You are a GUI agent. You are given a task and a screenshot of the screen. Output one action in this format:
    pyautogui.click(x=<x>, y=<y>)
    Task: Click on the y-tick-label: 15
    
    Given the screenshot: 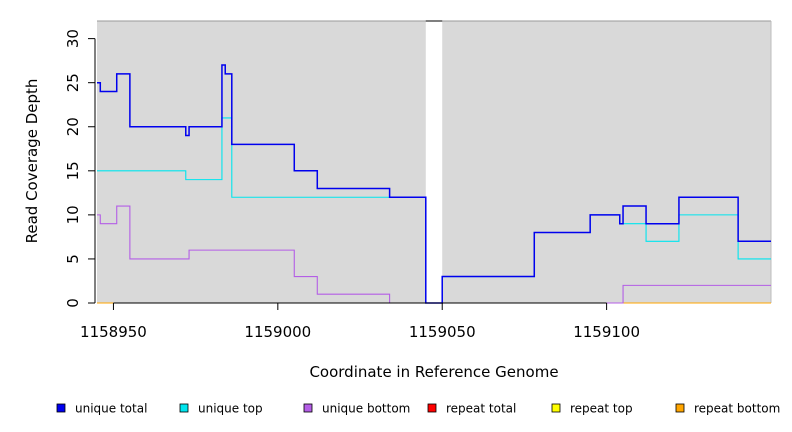 What is the action you would take?
    pyautogui.click(x=73, y=170)
    